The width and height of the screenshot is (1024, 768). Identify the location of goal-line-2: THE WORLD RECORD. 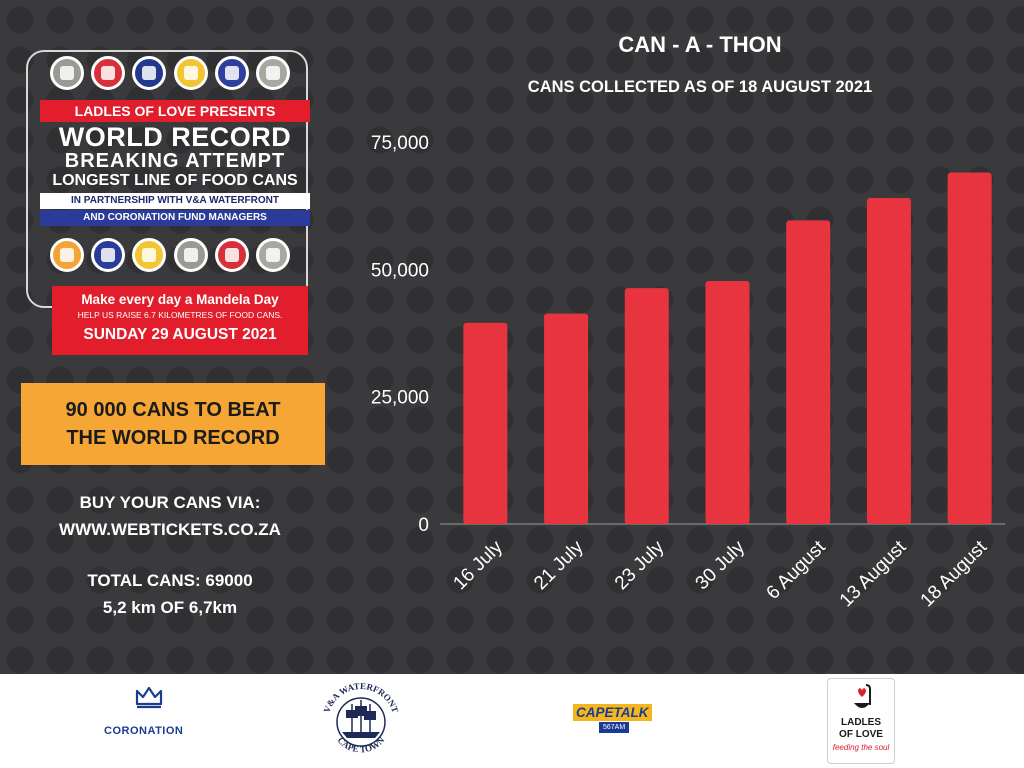
(173, 438).